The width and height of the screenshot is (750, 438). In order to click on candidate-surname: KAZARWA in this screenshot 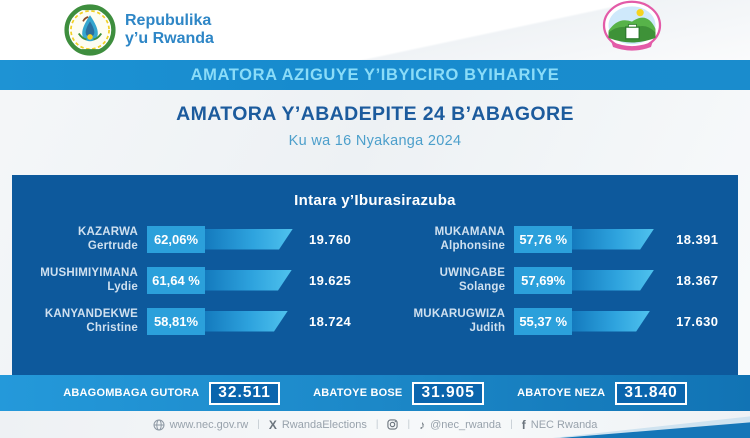, I will do `click(108, 231)`.